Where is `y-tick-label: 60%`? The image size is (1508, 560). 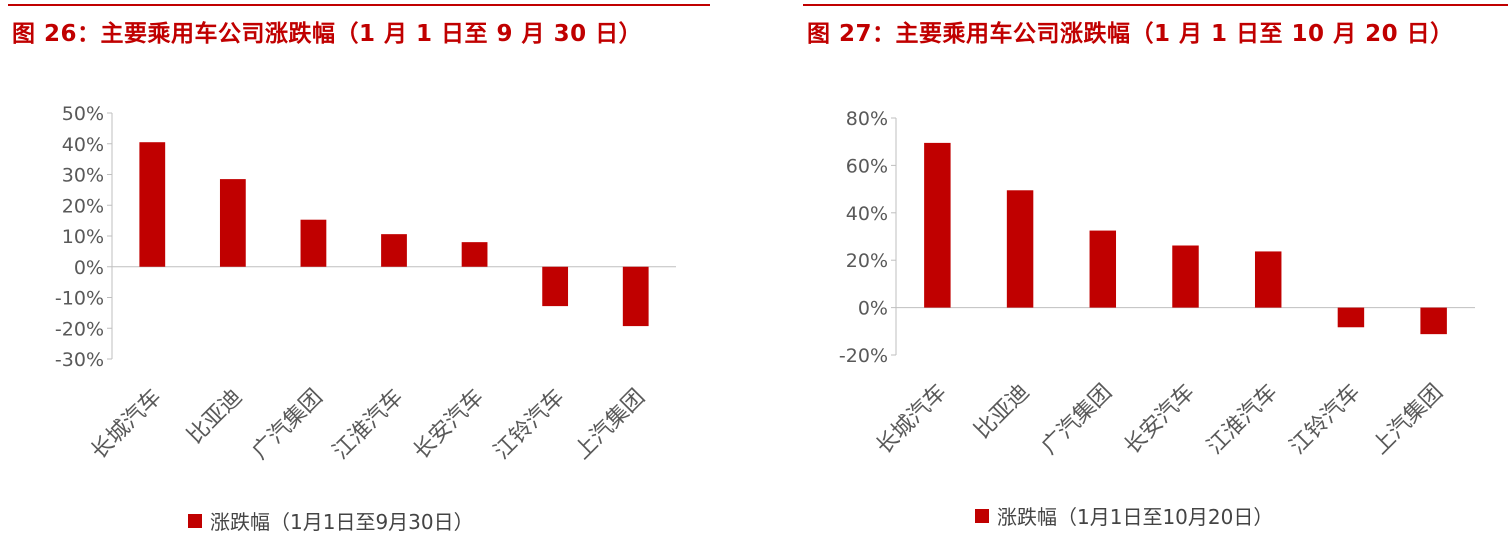 y-tick-label: 60% is located at coordinates (867, 166).